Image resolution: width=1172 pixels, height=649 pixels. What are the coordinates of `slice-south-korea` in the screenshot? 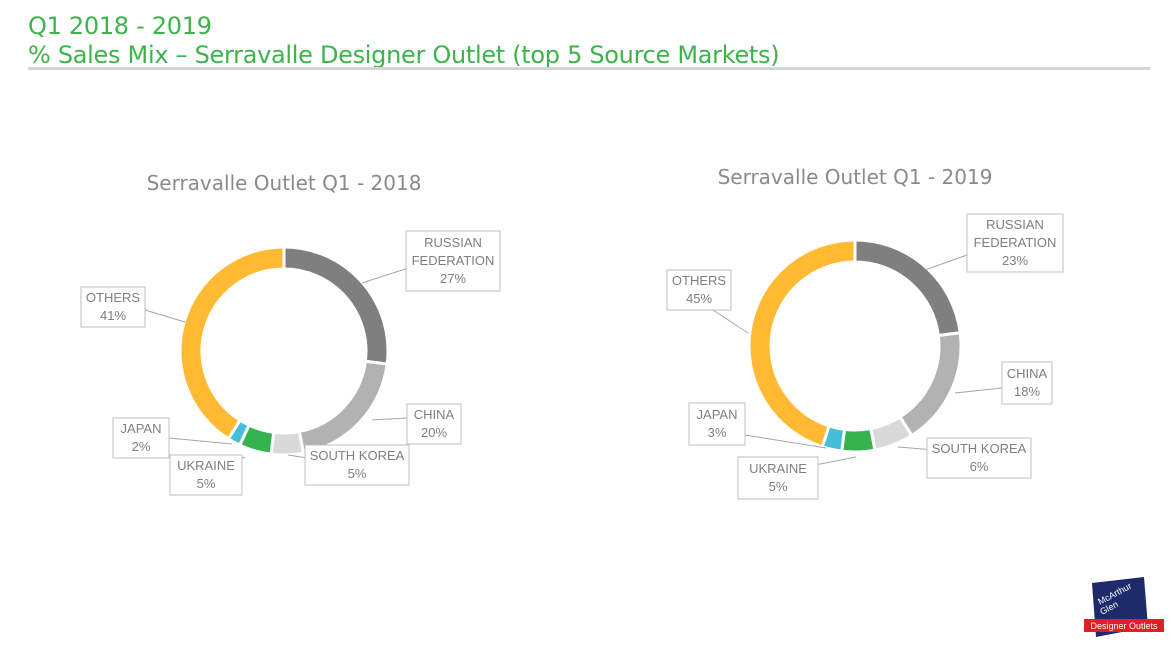 It's located at (287, 443).